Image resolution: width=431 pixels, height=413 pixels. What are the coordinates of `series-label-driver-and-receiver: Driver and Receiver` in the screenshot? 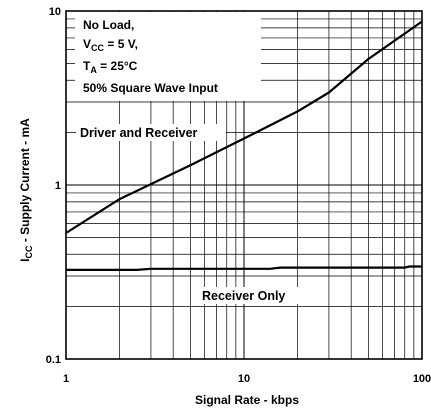 It's located at (139, 133).